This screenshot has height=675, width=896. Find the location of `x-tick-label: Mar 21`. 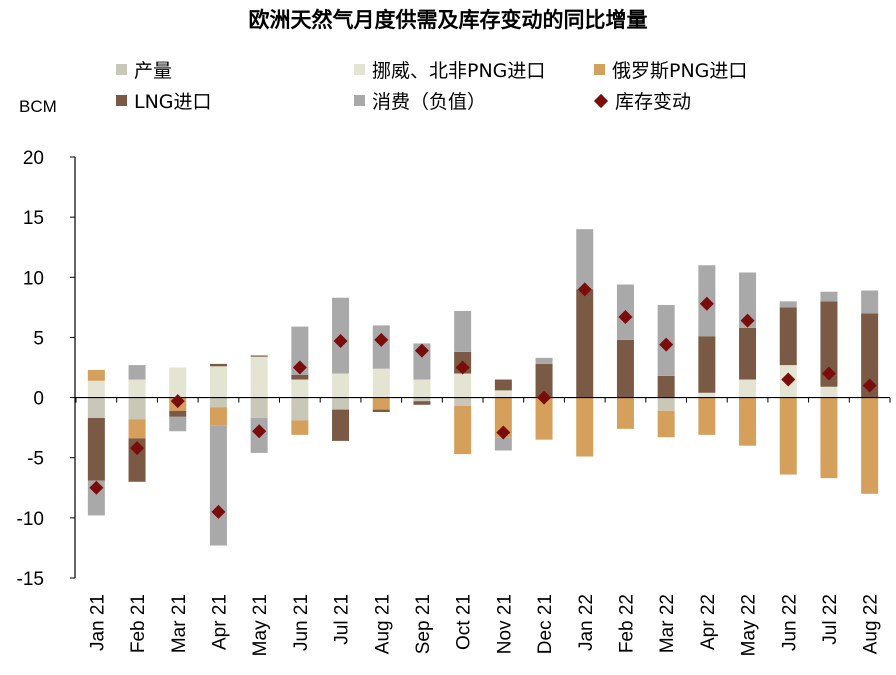

x-tick-label: Mar 21 is located at coordinates (179, 623).